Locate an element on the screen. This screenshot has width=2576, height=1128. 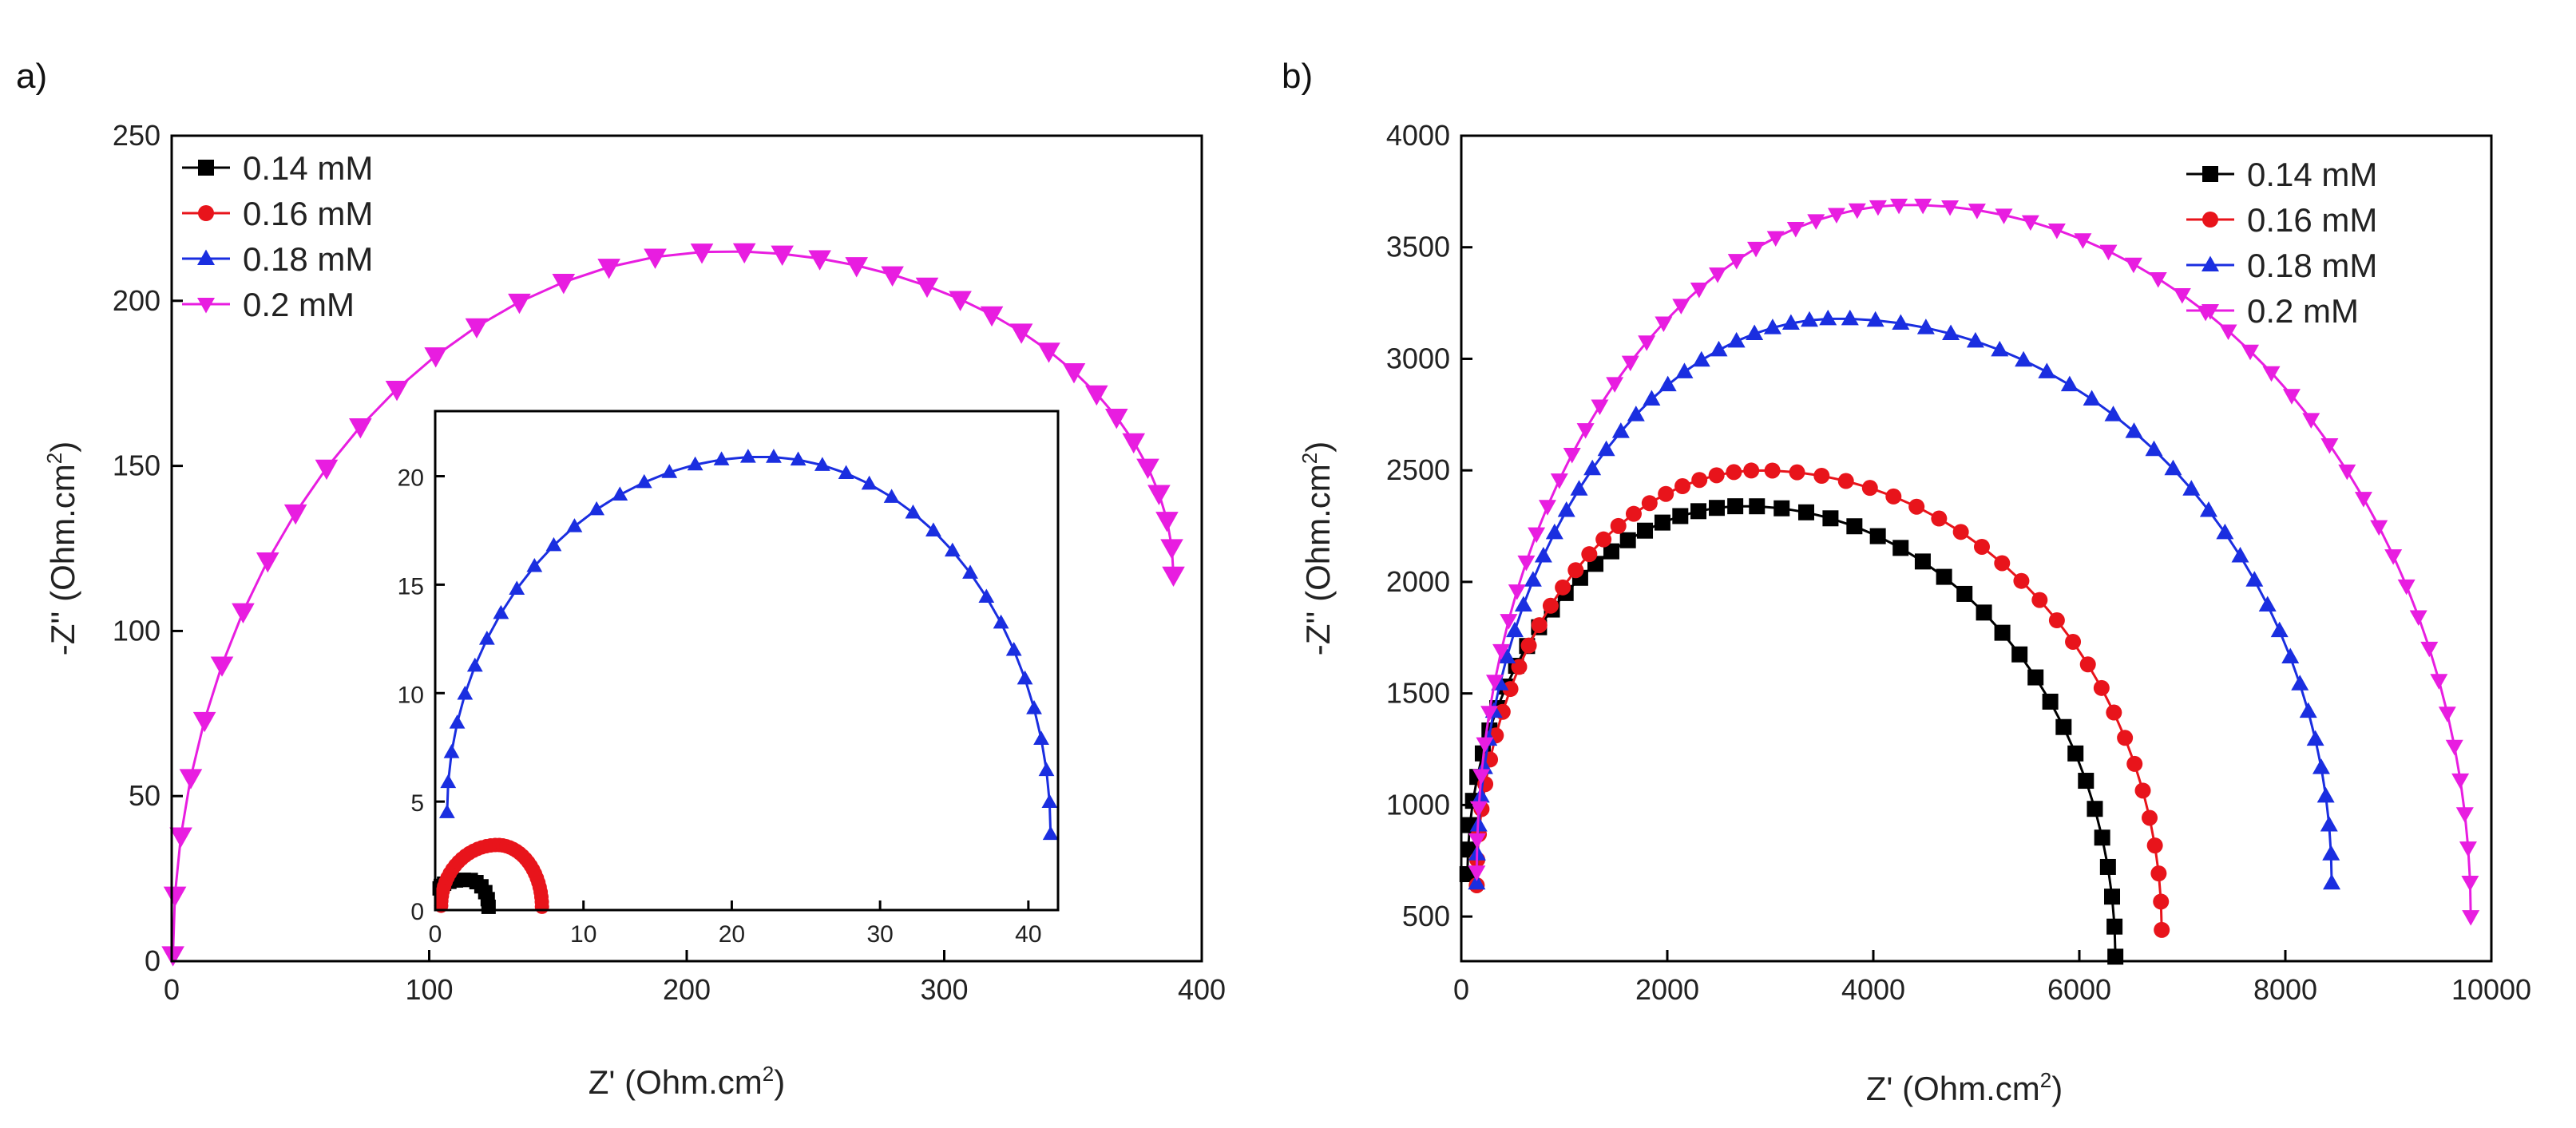
legend-label: 0.18 mM is located at coordinates (2312, 265).